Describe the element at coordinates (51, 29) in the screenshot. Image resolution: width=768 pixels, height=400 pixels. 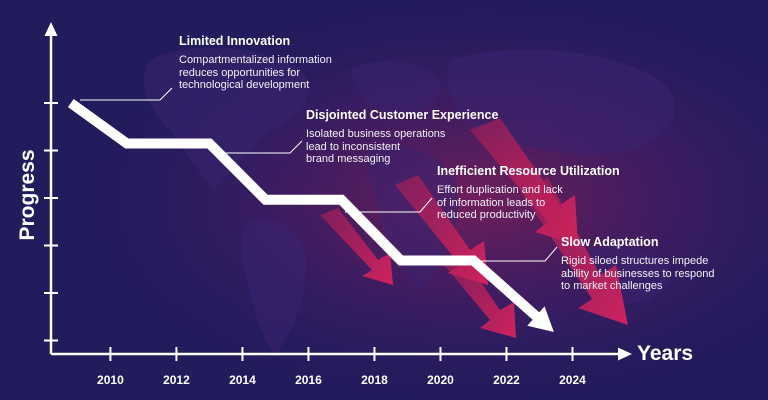
I see `y-axis-arrowhead` at that location.